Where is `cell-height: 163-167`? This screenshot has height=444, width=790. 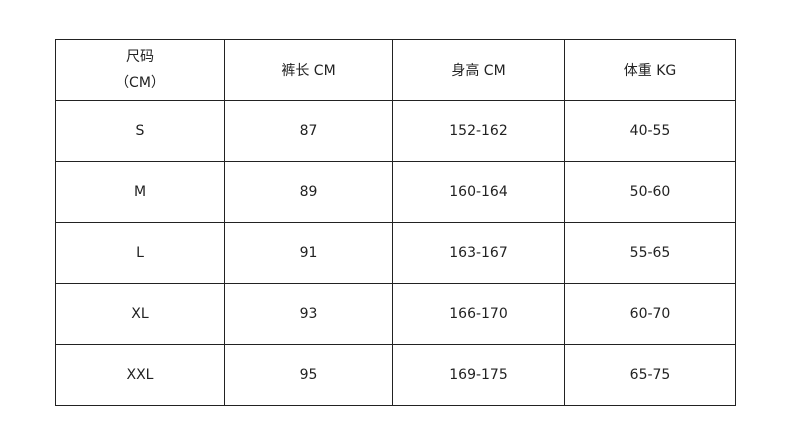
cell-height: 163-167 is located at coordinates (478, 253).